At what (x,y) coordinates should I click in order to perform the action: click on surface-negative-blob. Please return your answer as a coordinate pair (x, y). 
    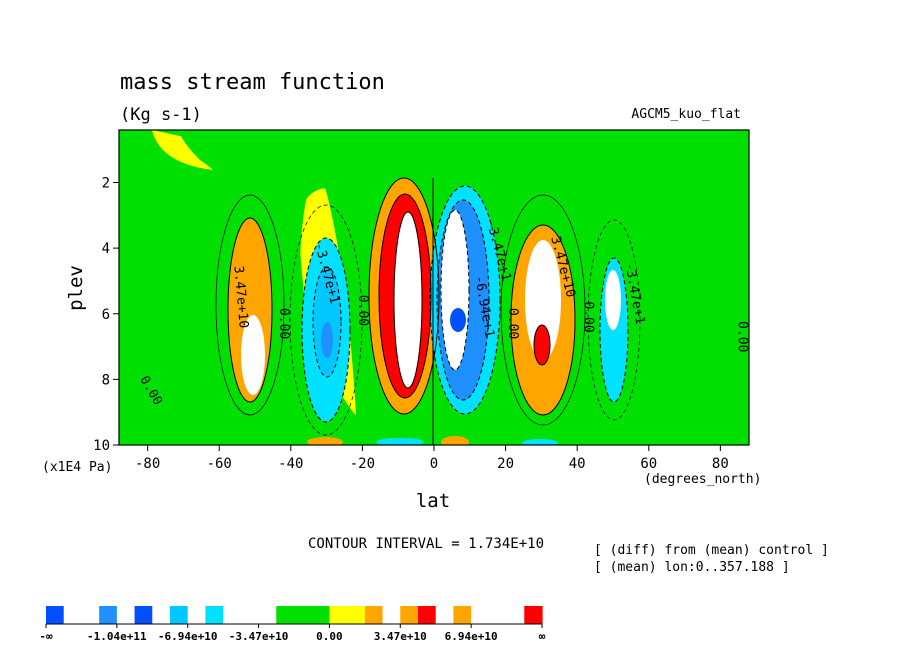
    Looking at the image, I should click on (400, 441).